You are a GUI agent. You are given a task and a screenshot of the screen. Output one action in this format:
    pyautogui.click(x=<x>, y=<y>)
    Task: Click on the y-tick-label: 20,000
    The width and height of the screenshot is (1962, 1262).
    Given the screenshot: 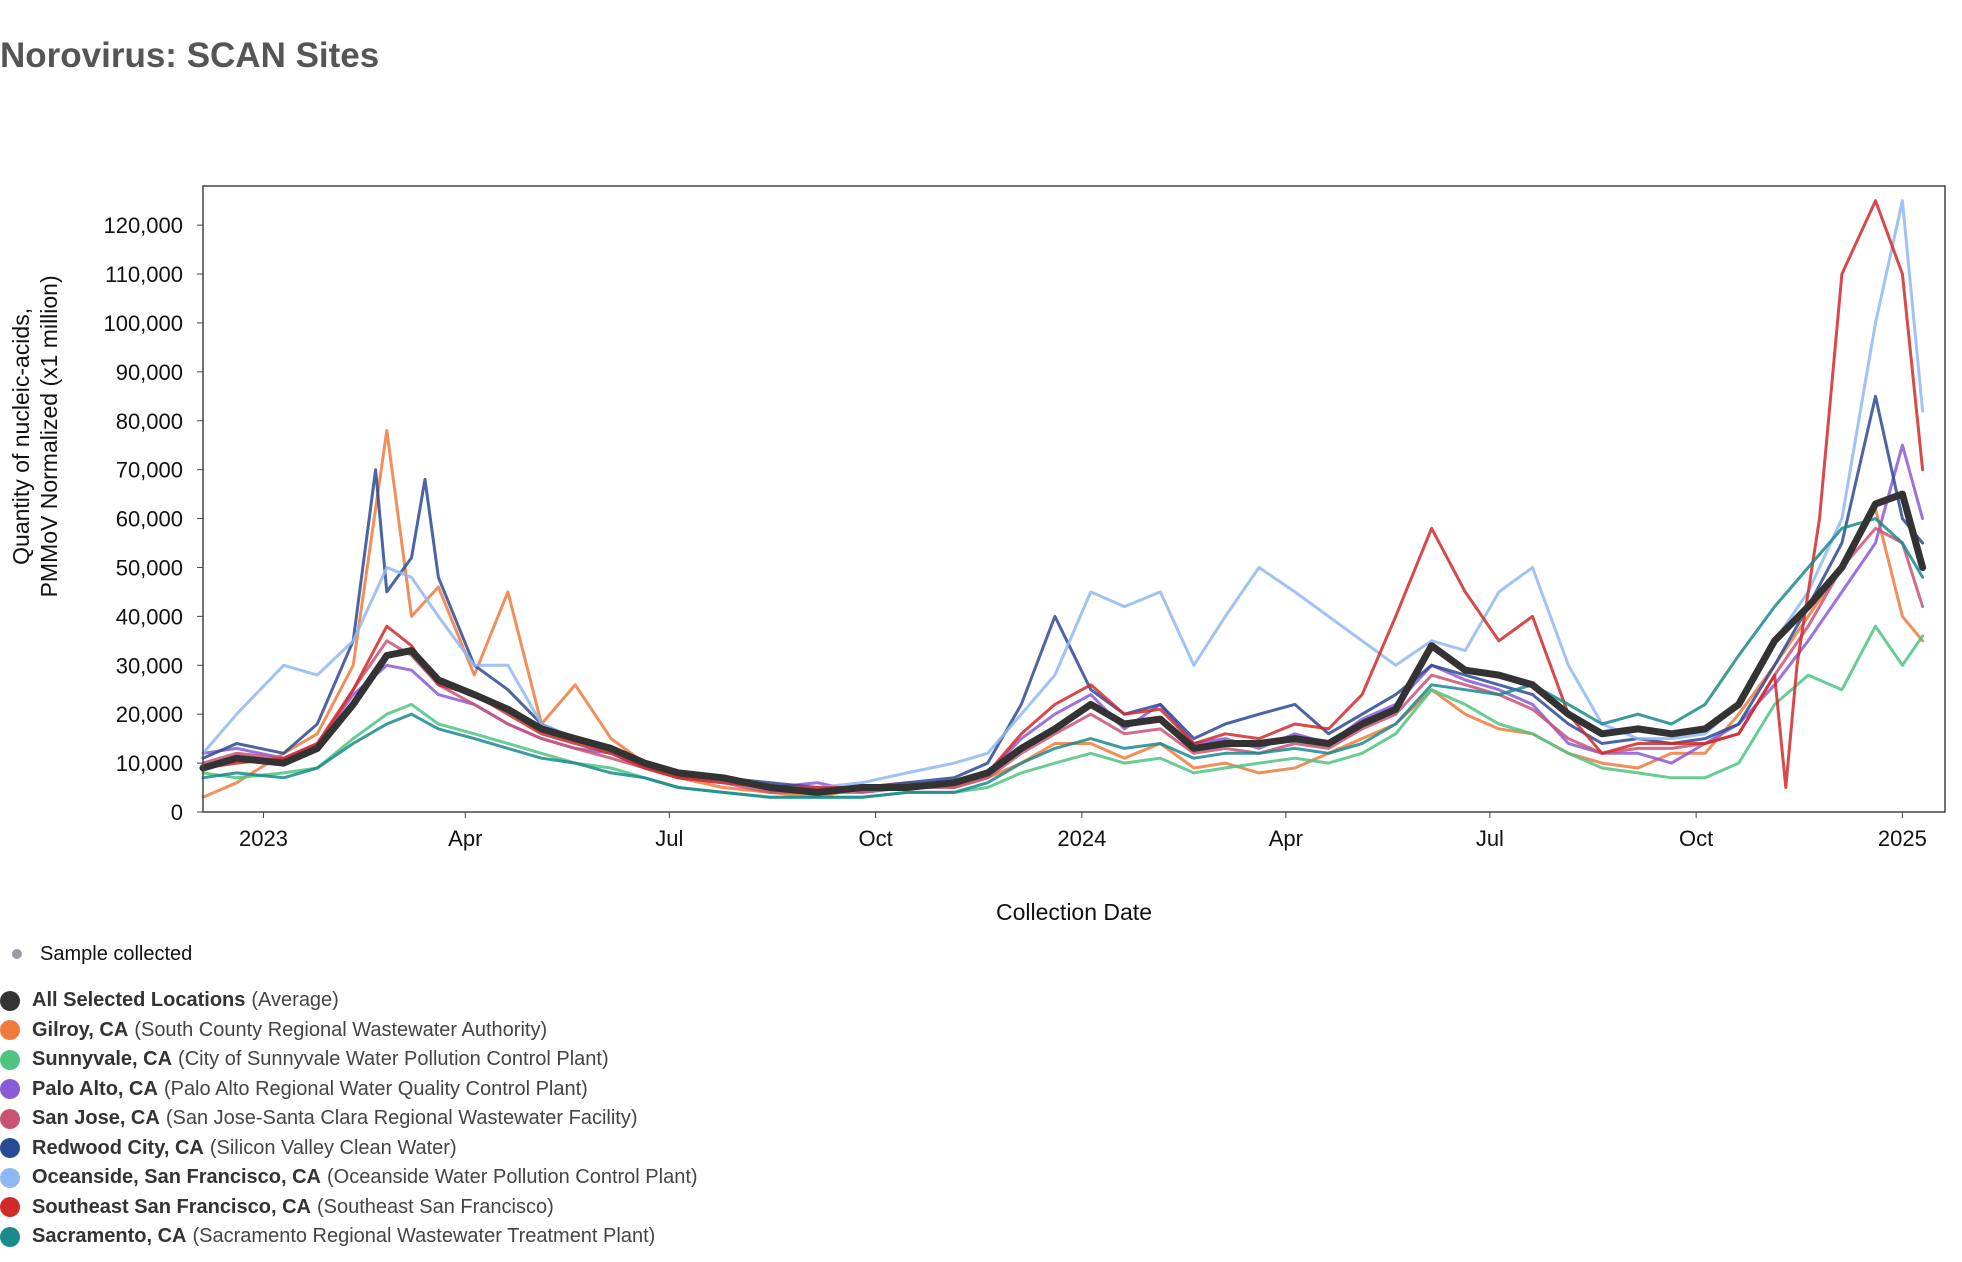 What is the action you would take?
    pyautogui.click(x=149, y=714)
    